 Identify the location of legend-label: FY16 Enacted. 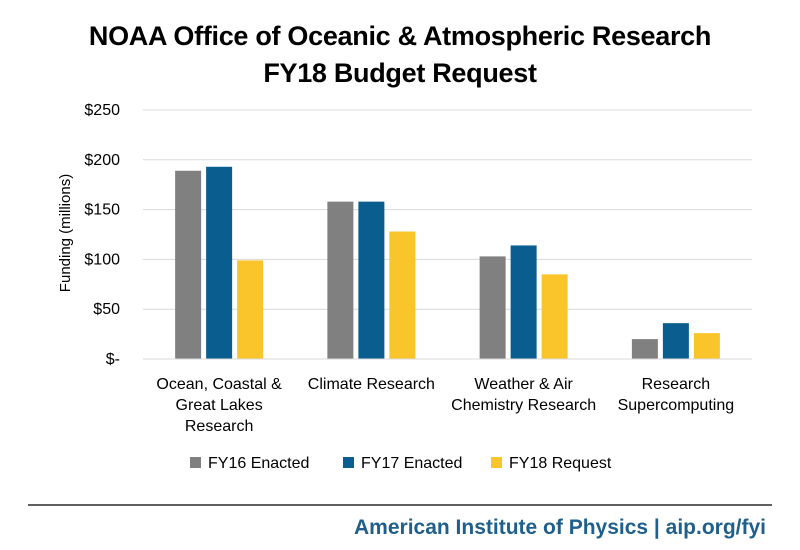
(258, 463).